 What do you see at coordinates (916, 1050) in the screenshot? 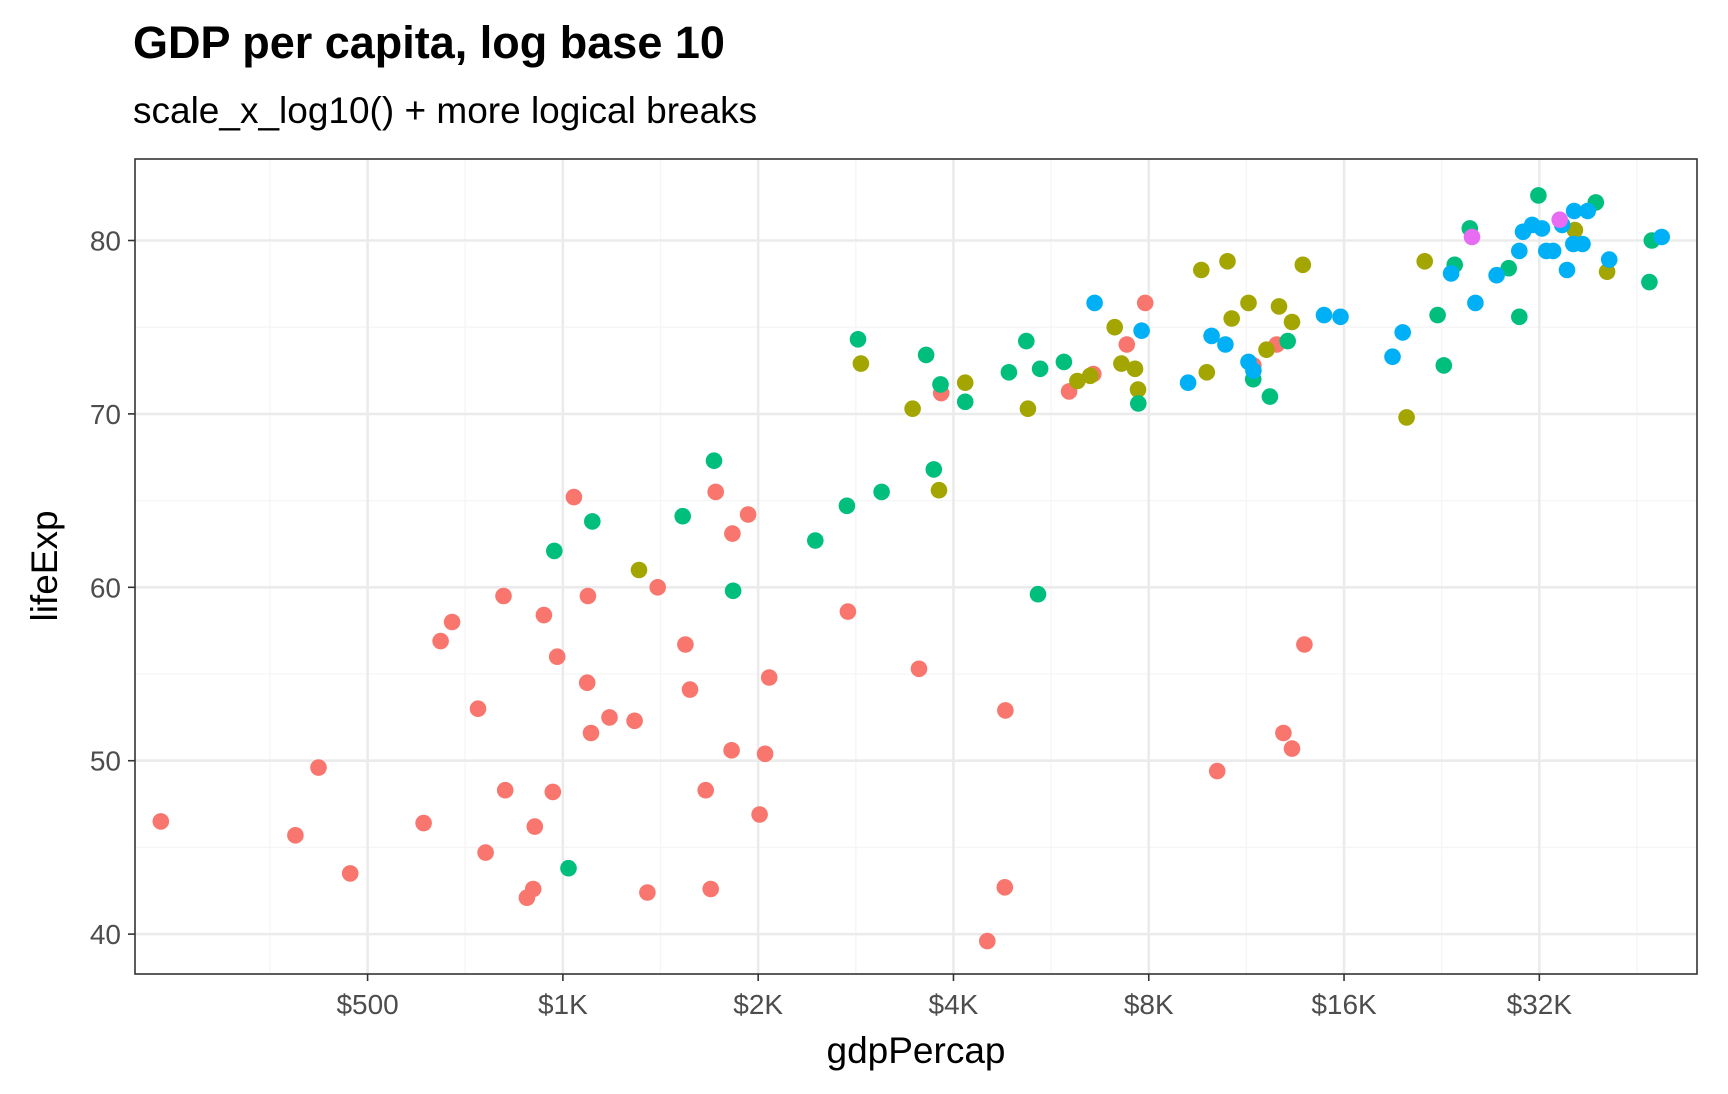
I see `x-axis-title: gdpPercap` at bounding box center [916, 1050].